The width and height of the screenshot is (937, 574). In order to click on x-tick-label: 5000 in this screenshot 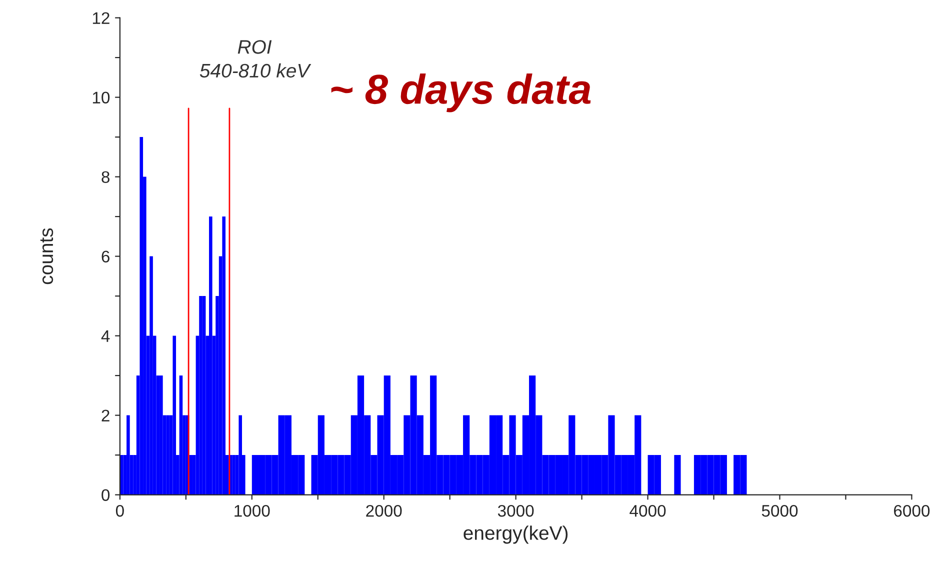, I will do `click(780, 510)`.